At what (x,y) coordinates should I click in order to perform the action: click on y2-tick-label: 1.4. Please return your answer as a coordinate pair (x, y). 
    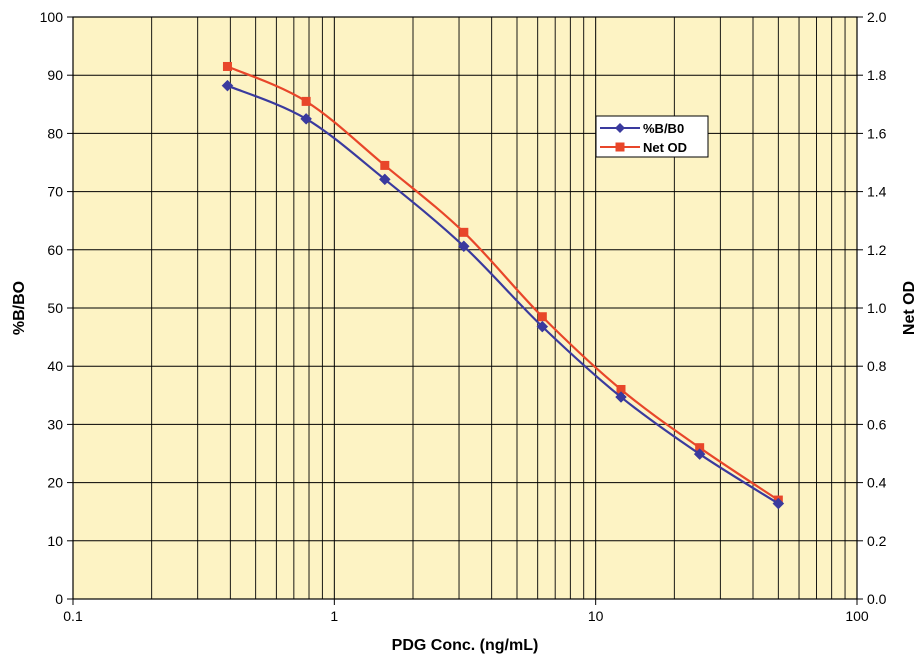
    Looking at the image, I should click on (877, 192).